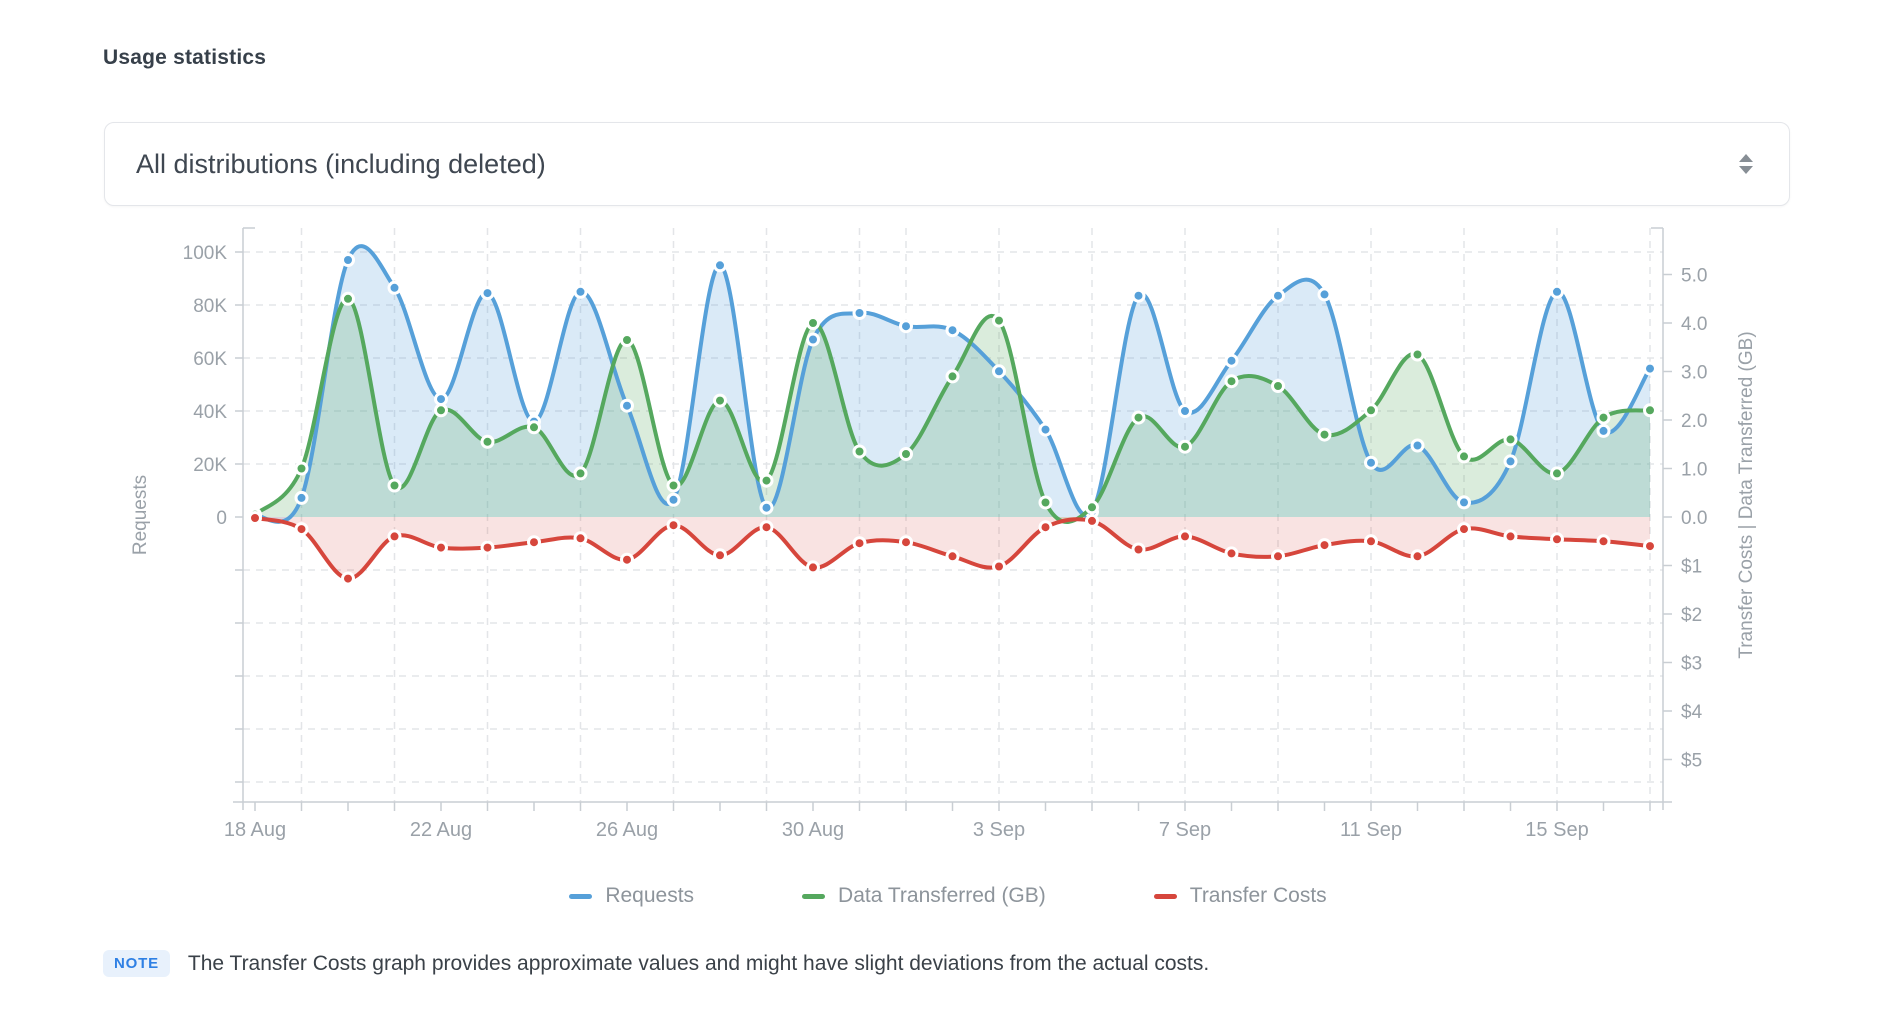 This screenshot has height=1010, width=1896. Describe the element at coordinates (1746, 164) in the screenshot. I see `up-down-arrows-icon` at that location.